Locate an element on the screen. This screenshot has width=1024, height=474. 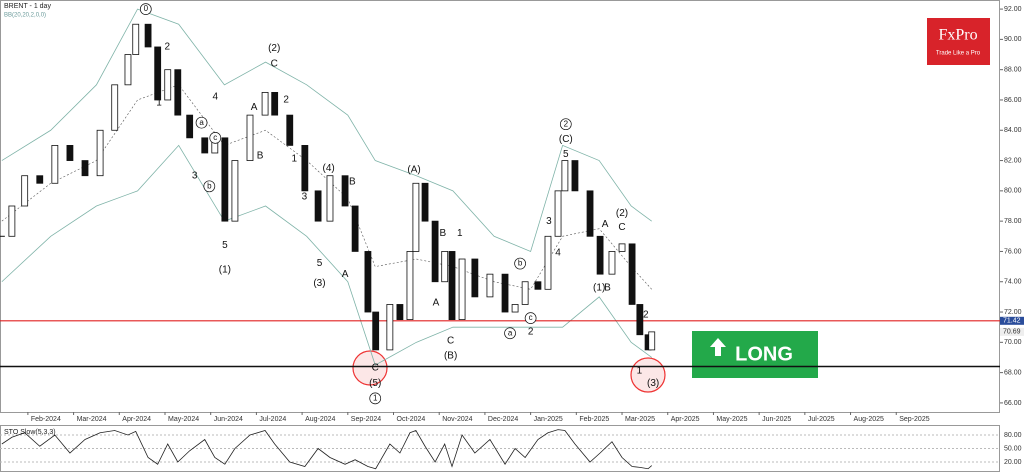
y-tick-label: 80.00 is located at coordinates (1013, 191).